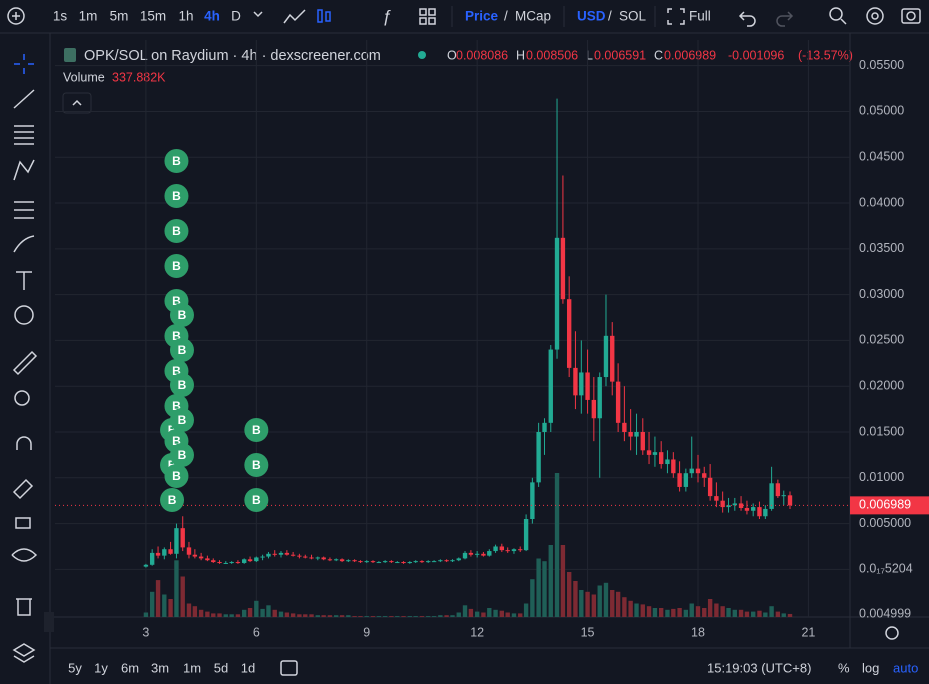  What do you see at coordinates (452, 55) in the screenshot?
I see `ohlc-text: O` at bounding box center [452, 55].